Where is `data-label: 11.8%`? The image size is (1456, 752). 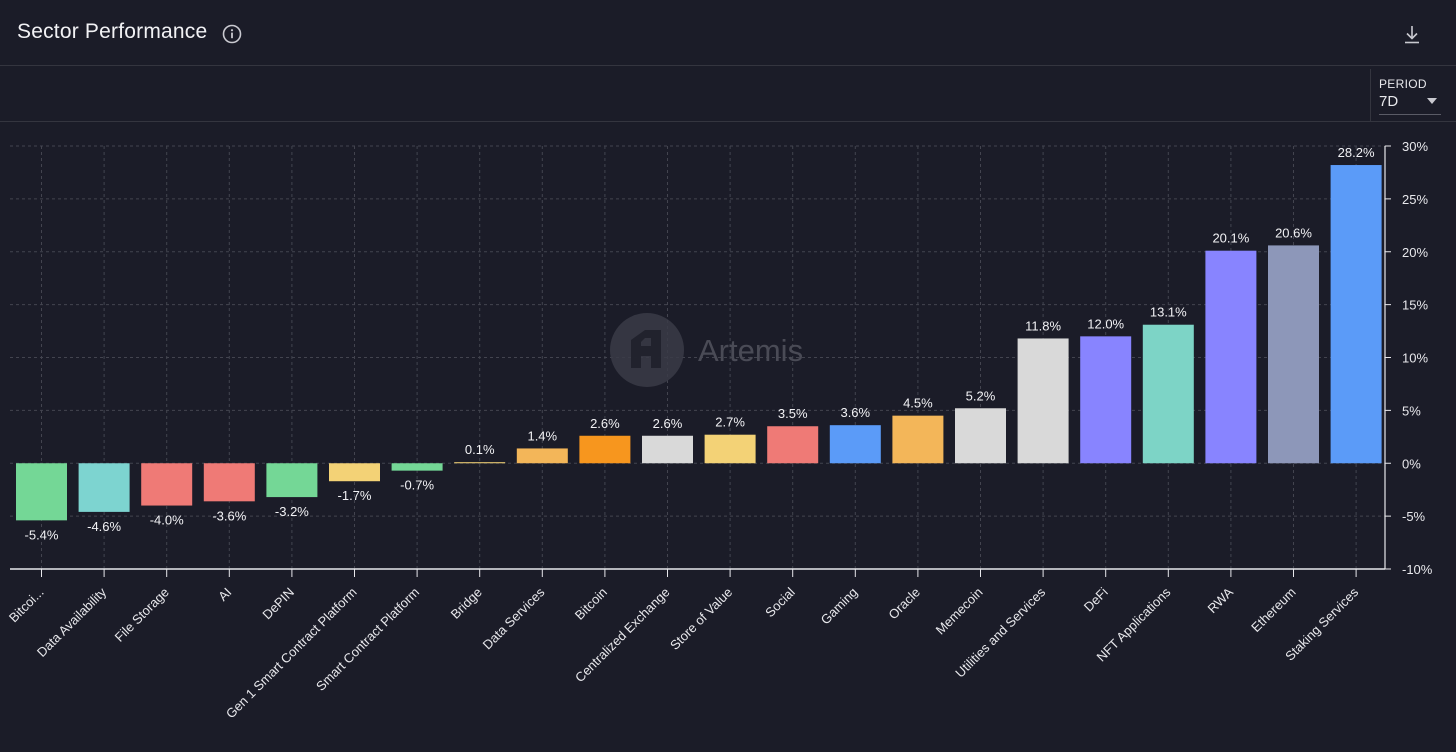
data-label: 11.8% is located at coordinates (1043, 325).